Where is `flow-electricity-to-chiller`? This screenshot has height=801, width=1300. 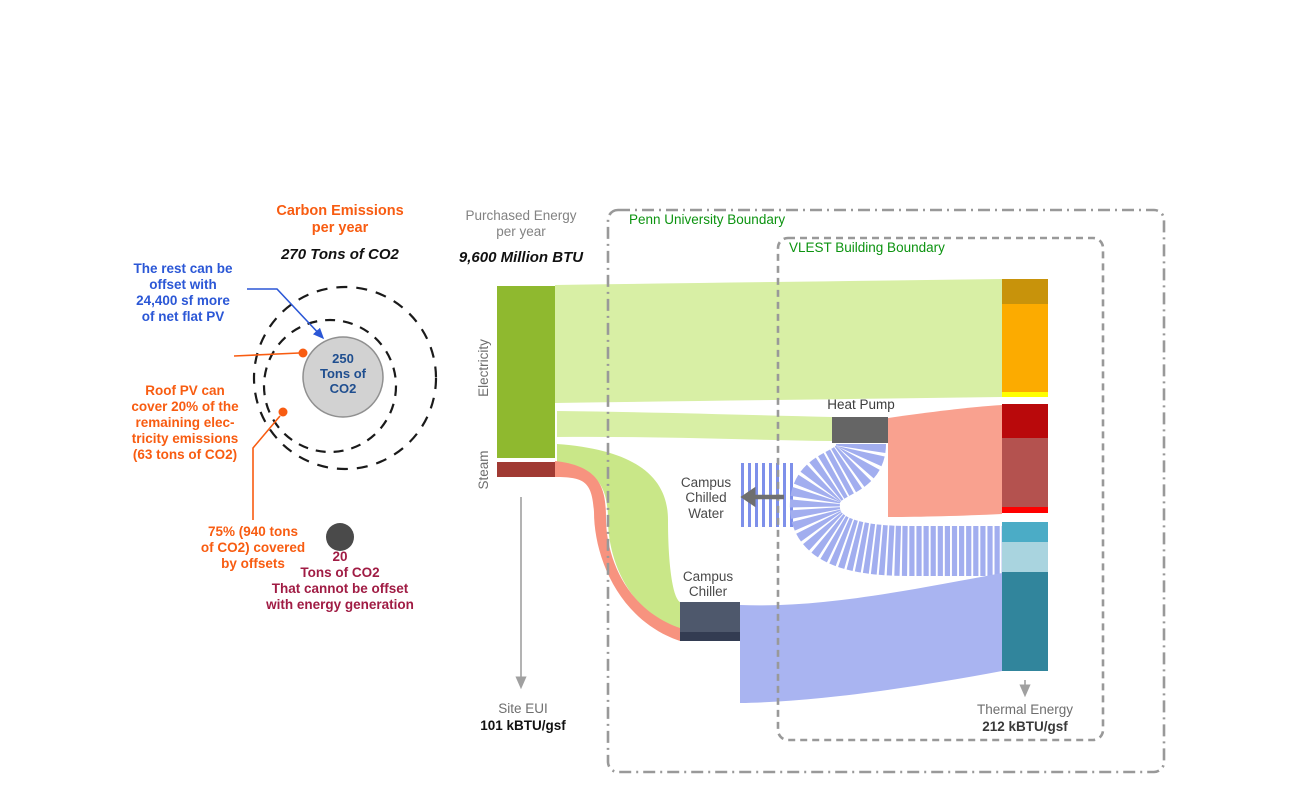 flow-electricity-to-chiller is located at coordinates (618, 537).